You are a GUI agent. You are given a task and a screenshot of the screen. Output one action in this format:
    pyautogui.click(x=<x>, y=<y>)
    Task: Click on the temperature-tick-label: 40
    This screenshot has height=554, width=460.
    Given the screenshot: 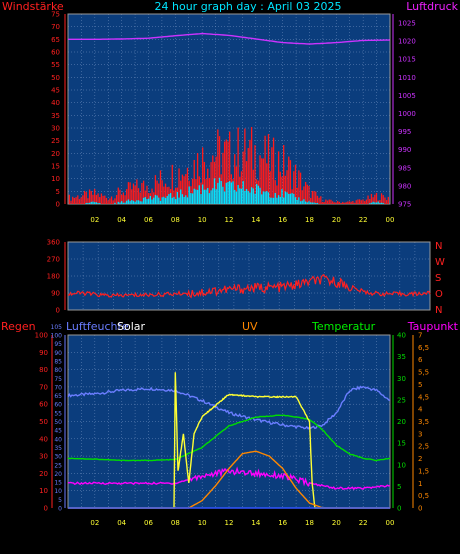 What is the action you would take?
    pyautogui.click(x=401, y=336)
    